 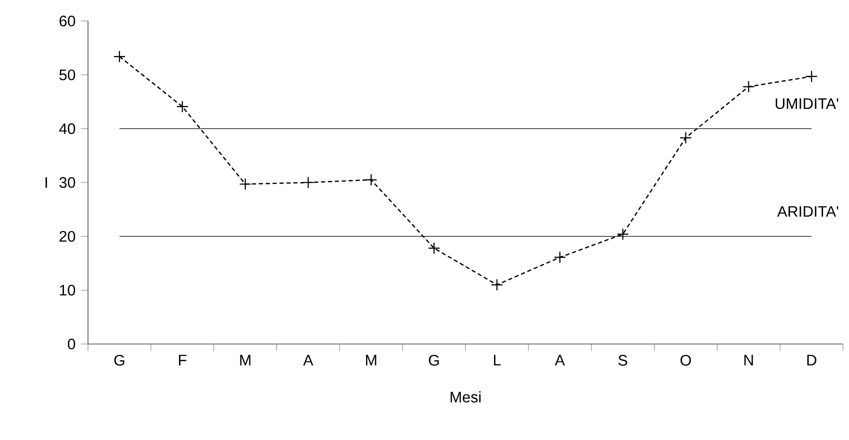 What do you see at coordinates (67, 182) in the screenshot?
I see `y-tick-label: 30` at bounding box center [67, 182].